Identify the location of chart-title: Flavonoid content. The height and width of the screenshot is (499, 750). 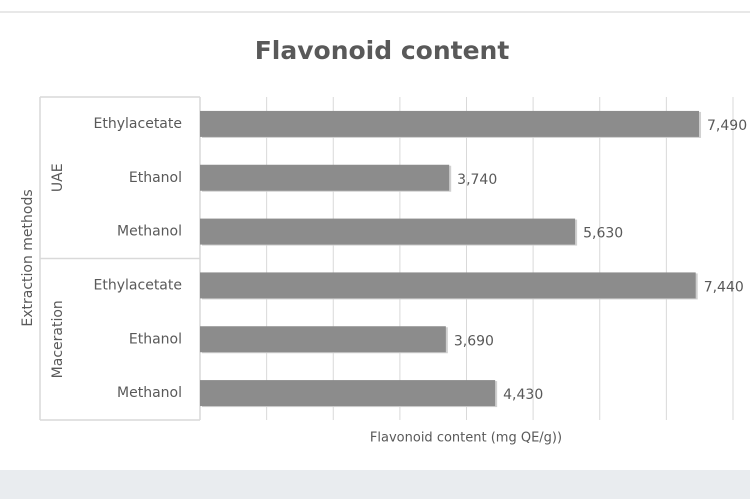
(382, 50).